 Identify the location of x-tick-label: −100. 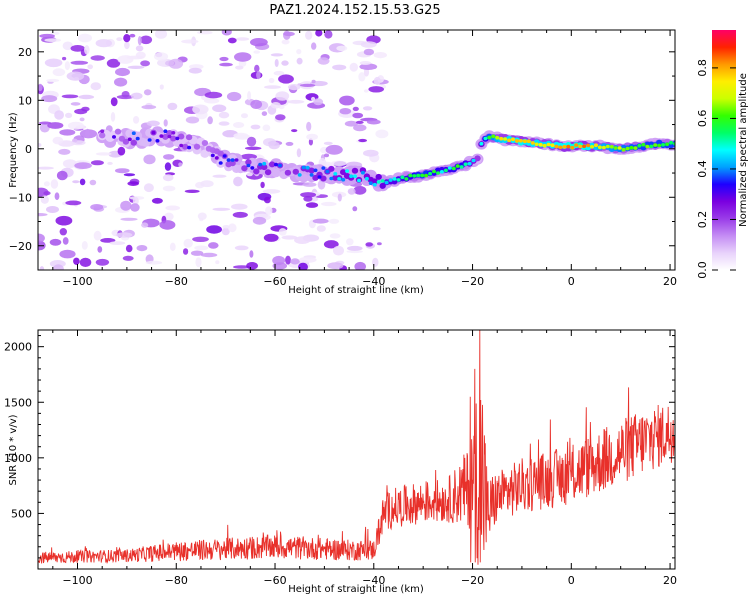
(77, 580).